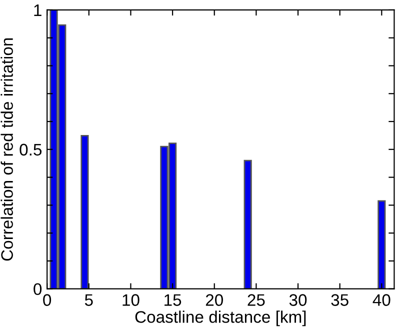 This screenshot has width=399, height=332. What do you see at coordinates (173, 300) in the screenshot?
I see `x-tick-label: 15` at bounding box center [173, 300].